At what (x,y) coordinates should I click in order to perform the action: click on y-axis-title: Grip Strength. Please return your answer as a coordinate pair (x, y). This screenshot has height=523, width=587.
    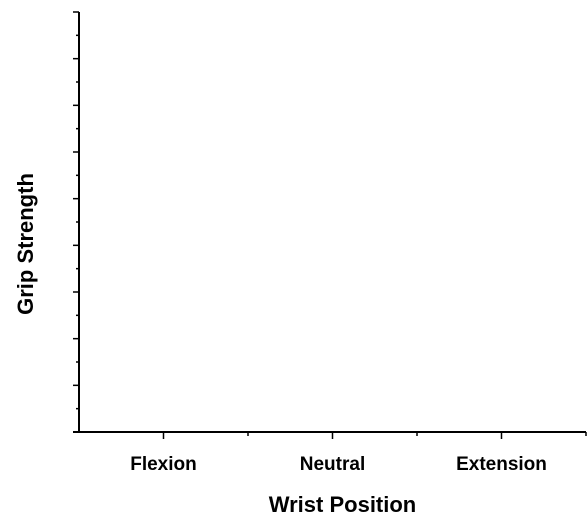
    Looking at the image, I should click on (25, 244).